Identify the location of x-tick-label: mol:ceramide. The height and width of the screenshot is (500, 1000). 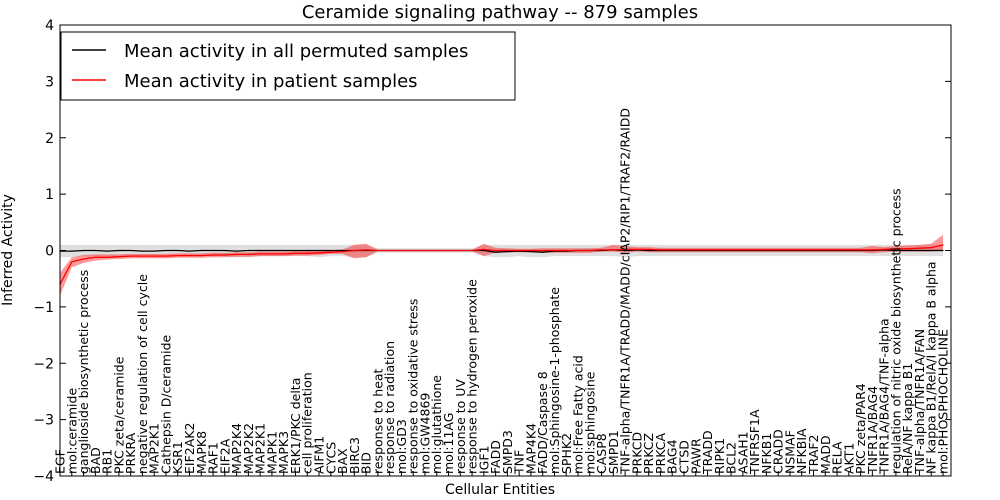
(71, 431).